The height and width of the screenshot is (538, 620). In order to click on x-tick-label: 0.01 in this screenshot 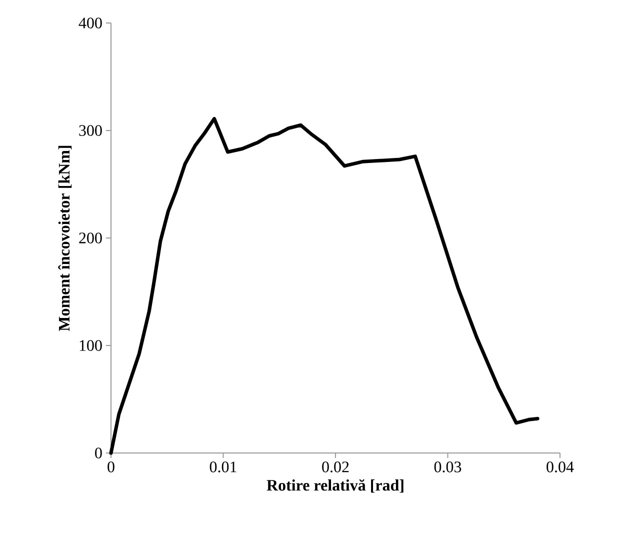, I will do `click(223, 467)`.